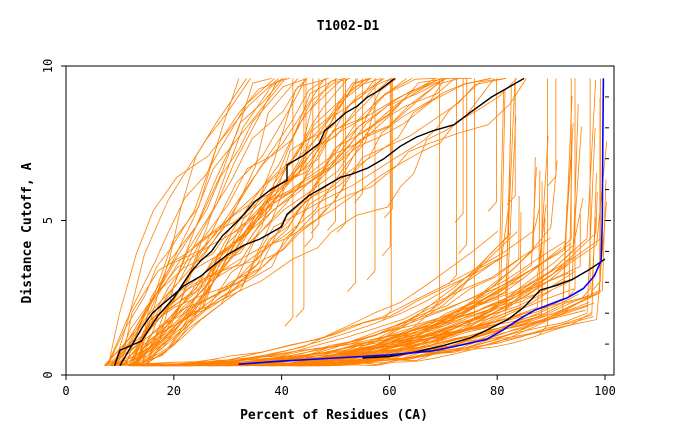 This screenshot has width=680, height=440. Describe the element at coordinates (339, 386) in the screenshot. I see `x-axis: 0 20 40 60 80 100` at that location.